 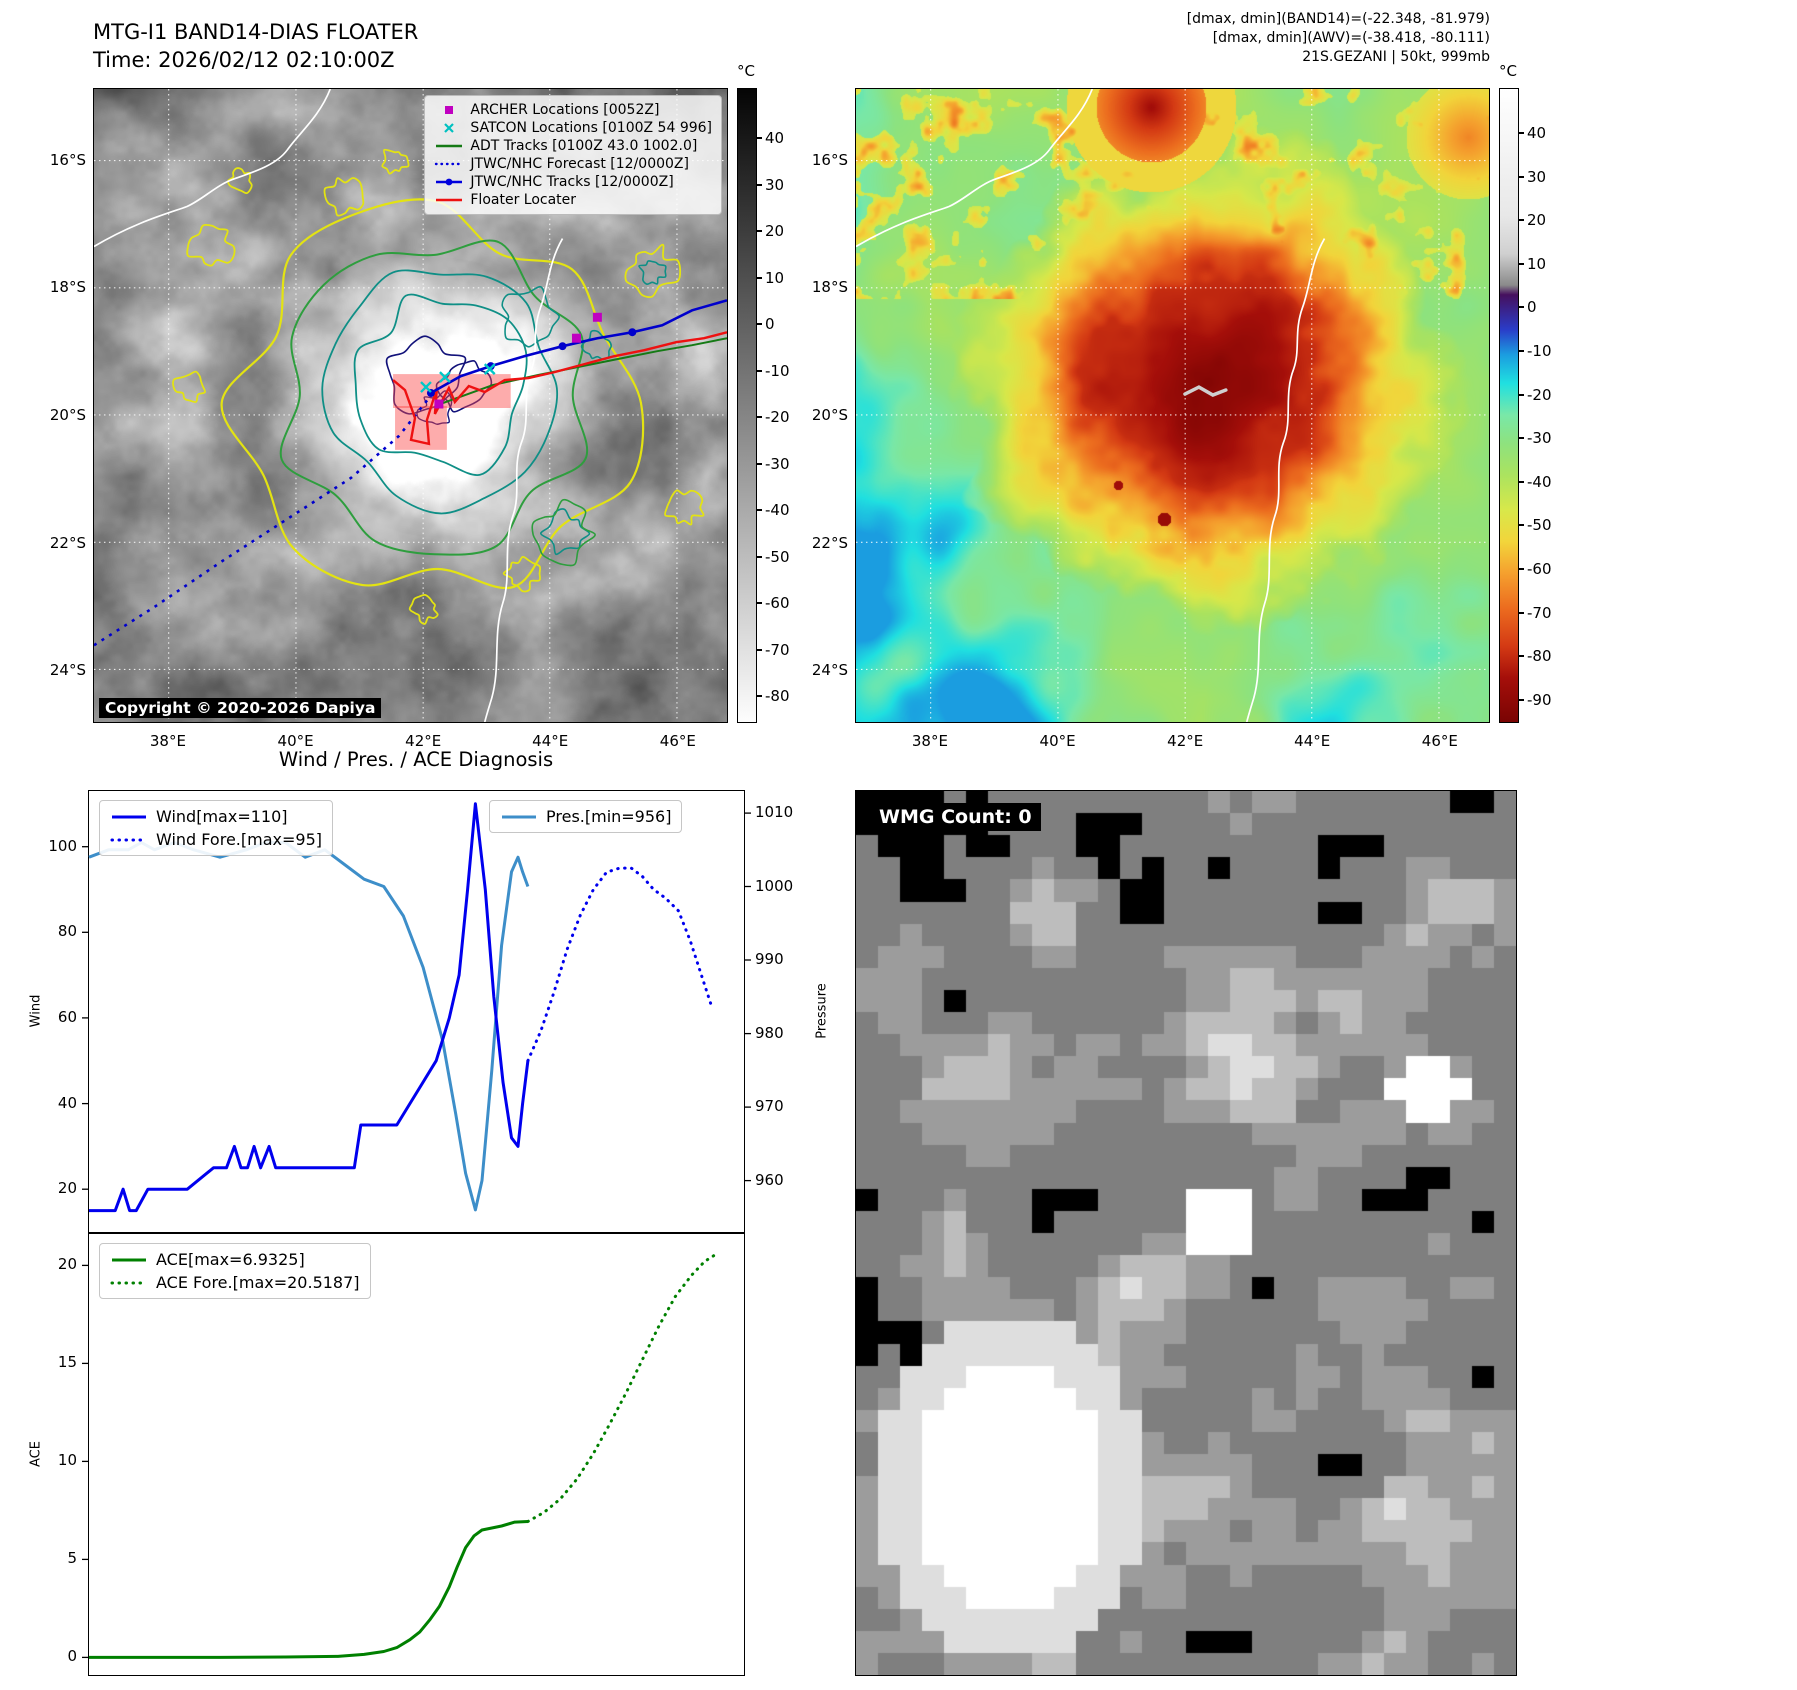 What do you see at coordinates (565, 110) in the screenshot?
I see `map-legend-label: ARCHER Locations [0052Z]` at bounding box center [565, 110].